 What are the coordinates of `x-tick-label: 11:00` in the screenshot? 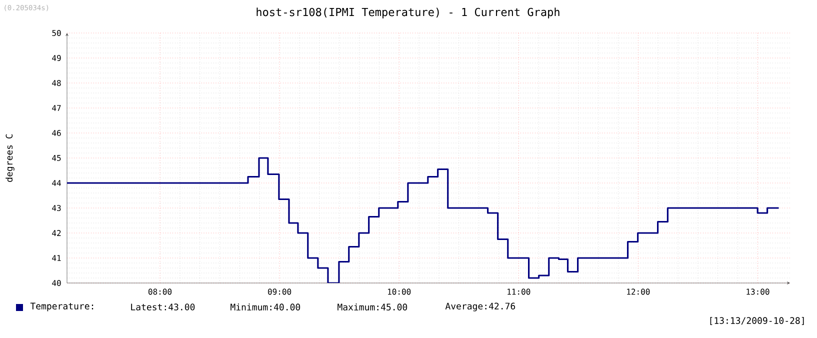 It's located at (519, 291).